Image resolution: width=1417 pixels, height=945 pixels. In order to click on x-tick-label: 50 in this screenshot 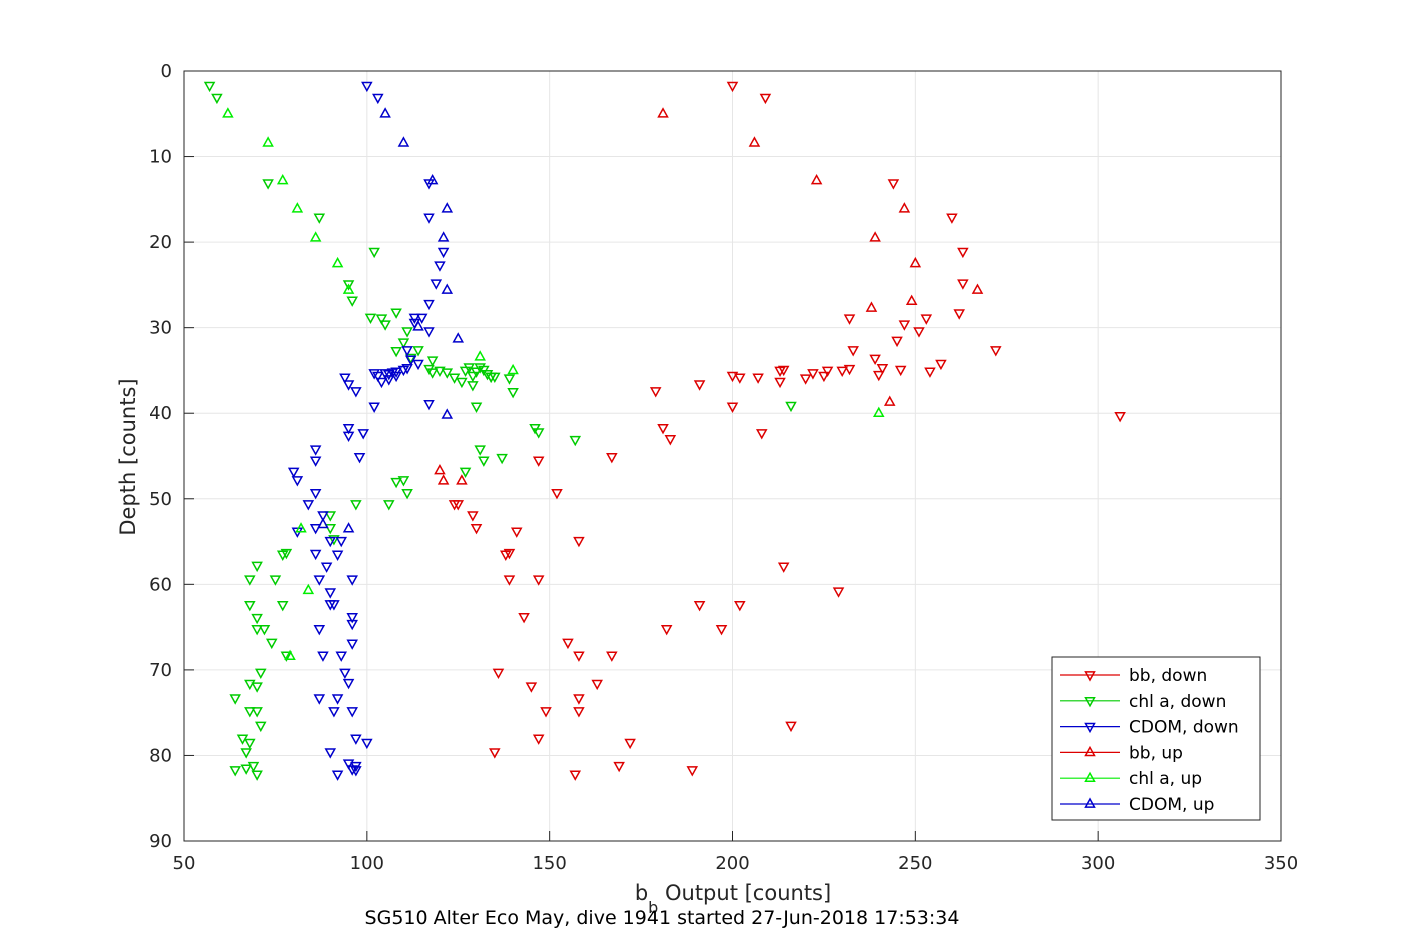, I will do `click(184, 863)`.